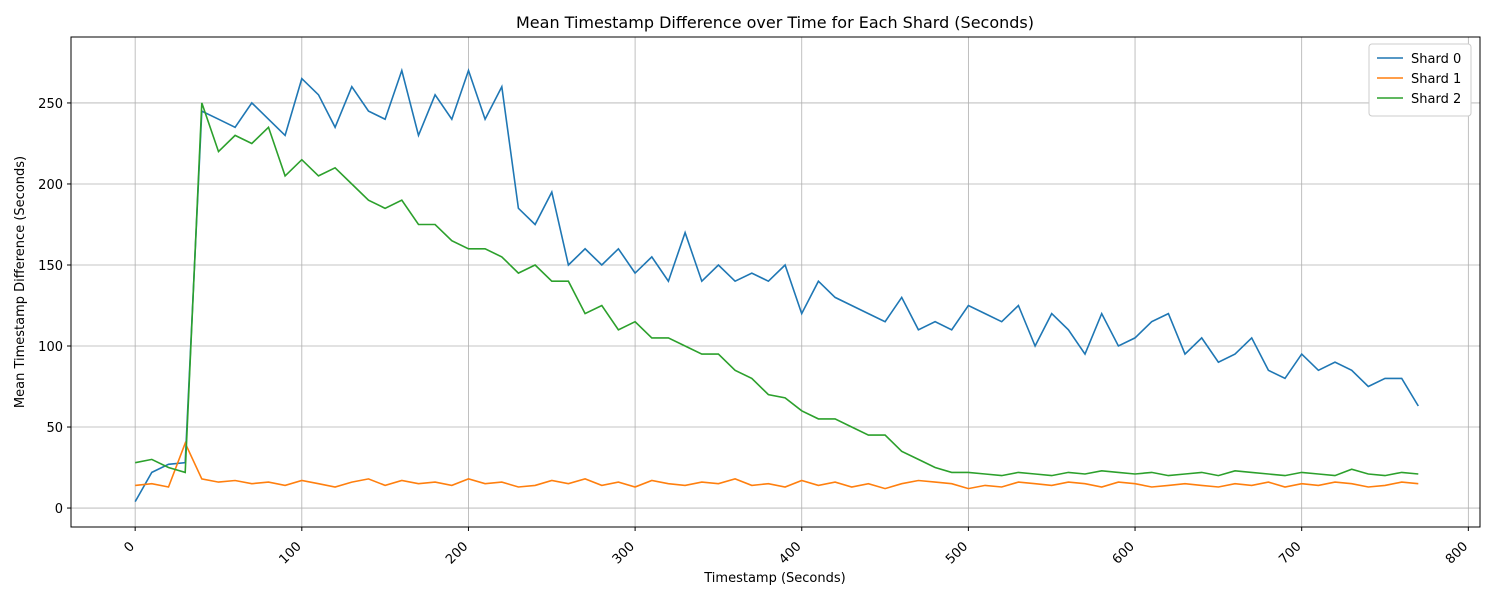  I want to click on y-tick-label: 100, so click(50, 347).